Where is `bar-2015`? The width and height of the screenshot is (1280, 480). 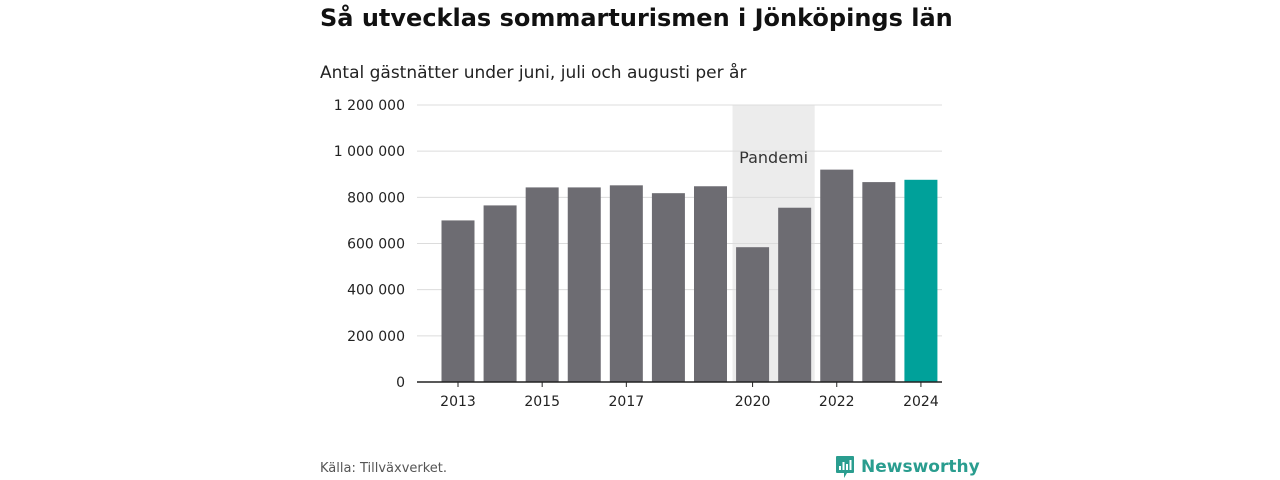
bar-2015 is located at coordinates (542, 284).